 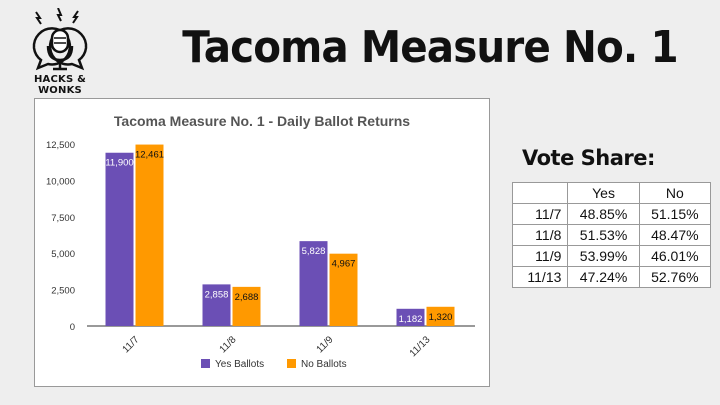 What do you see at coordinates (63, 218) in the screenshot?
I see `y-tick-label: 7,500` at bounding box center [63, 218].